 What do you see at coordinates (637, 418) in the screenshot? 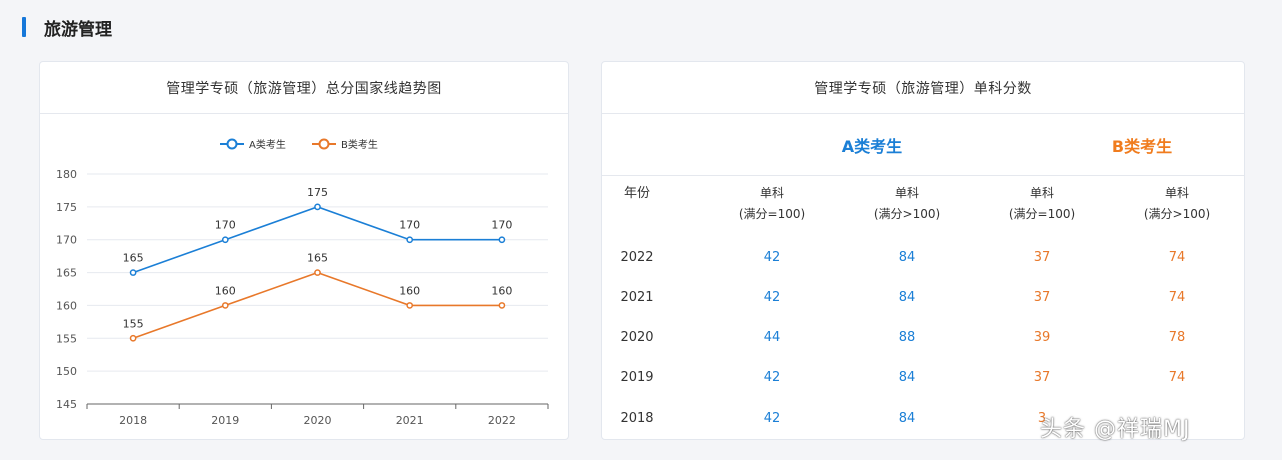
I see `year-cell: 2018` at bounding box center [637, 418].